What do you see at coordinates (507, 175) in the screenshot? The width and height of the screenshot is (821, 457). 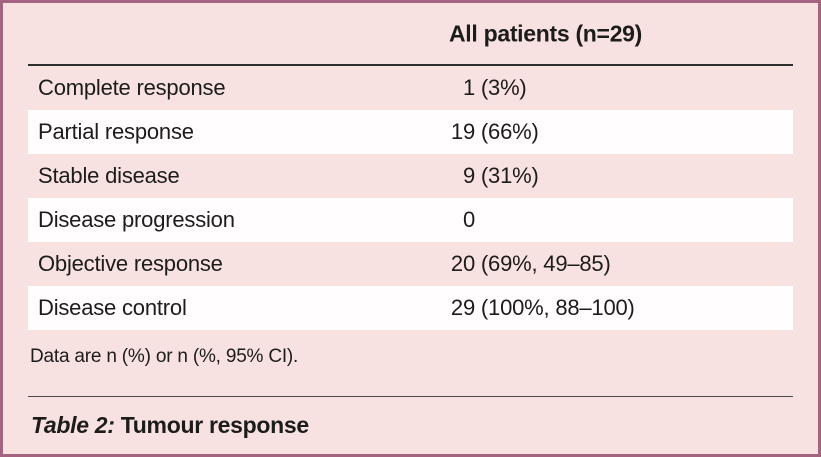 I see `row-value-detail: (31%)` at bounding box center [507, 175].